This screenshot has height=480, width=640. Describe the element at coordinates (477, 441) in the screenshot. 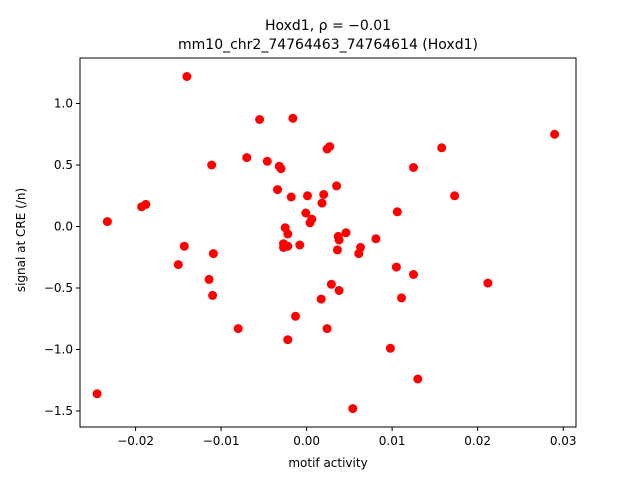

I see `x-tick-label: 0.02` at that location.